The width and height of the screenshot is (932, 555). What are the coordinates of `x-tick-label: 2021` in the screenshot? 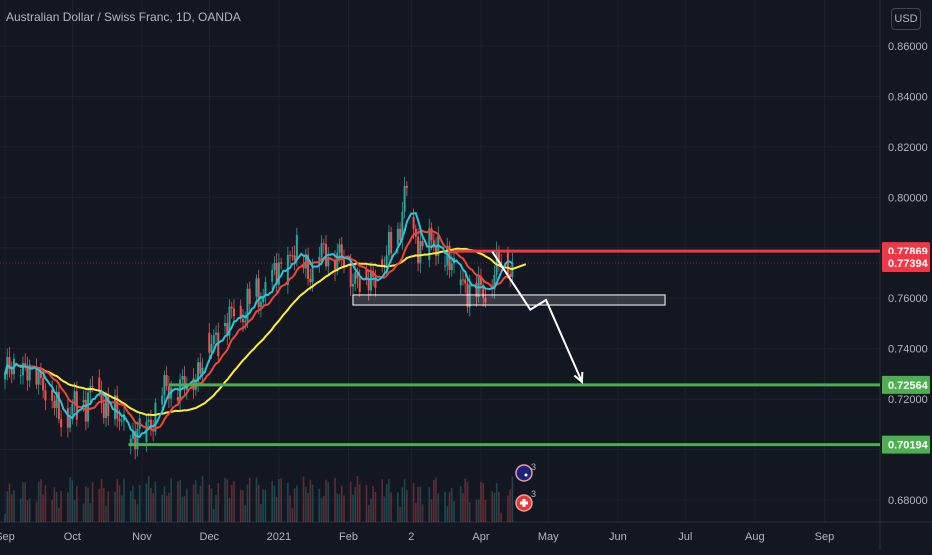 It's located at (279, 537).